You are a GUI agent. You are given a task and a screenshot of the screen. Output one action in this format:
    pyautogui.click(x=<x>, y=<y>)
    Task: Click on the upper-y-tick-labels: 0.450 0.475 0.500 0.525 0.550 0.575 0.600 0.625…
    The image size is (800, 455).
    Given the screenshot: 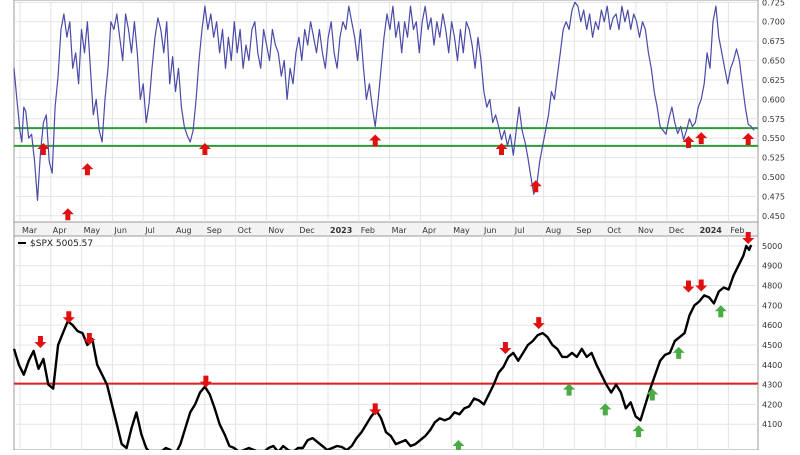 What is the action you would take?
    pyautogui.click(x=773, y=110)
    